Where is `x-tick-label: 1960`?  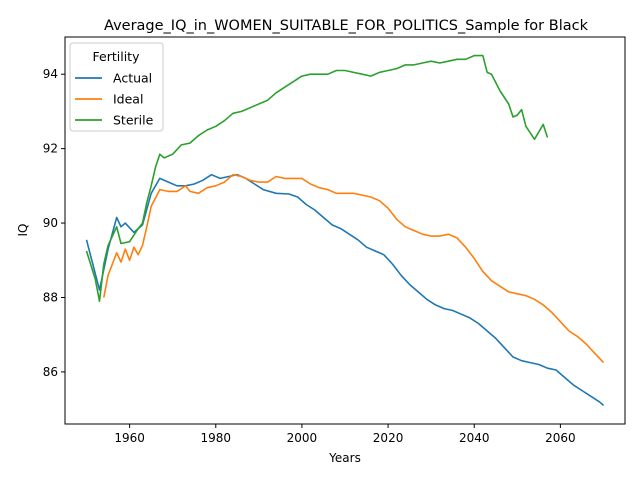
x-tick-label: 1960 is located at coordinates (129, 438).